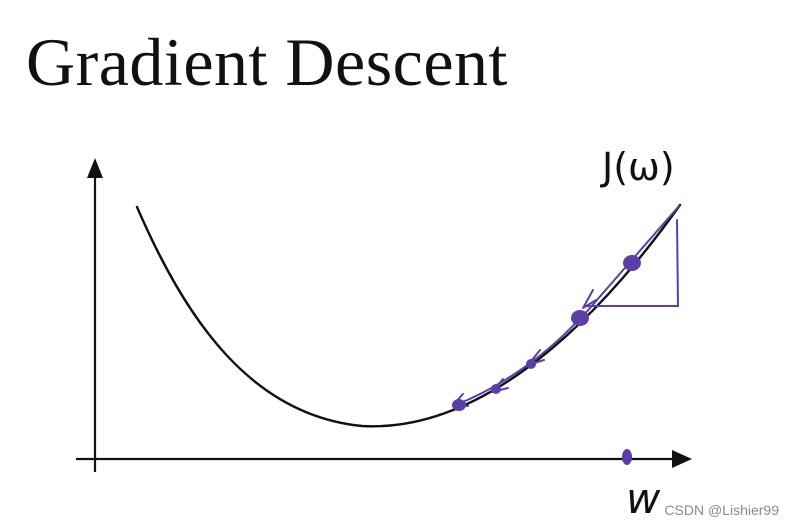 The image size is (793, 527). I want to click on watermark: CSDN @Lishier99, so click(721, 510).